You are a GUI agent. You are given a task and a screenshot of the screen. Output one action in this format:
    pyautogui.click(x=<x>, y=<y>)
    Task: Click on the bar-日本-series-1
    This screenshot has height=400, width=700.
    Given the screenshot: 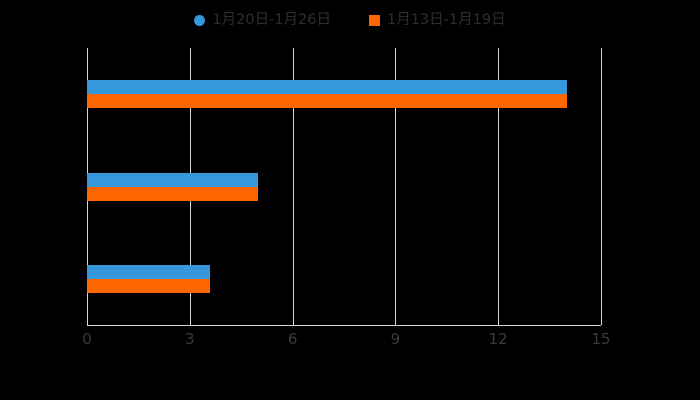 What is the action you would take?
    pyautogui.click(x=173, y=179)
    